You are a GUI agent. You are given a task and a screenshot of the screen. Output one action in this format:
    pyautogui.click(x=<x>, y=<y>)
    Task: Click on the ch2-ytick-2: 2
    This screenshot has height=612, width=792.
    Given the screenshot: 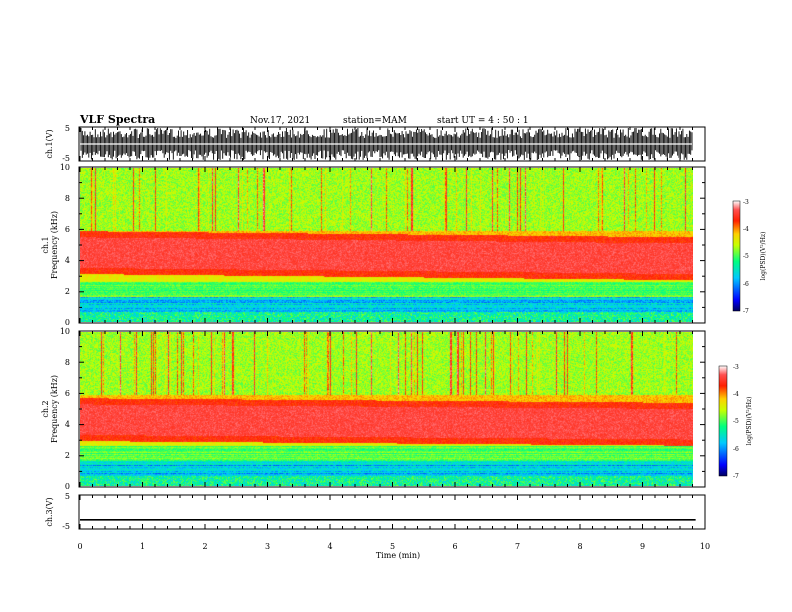 What is the action you would take?
    pyautogui.click(x=67, y=455)
    